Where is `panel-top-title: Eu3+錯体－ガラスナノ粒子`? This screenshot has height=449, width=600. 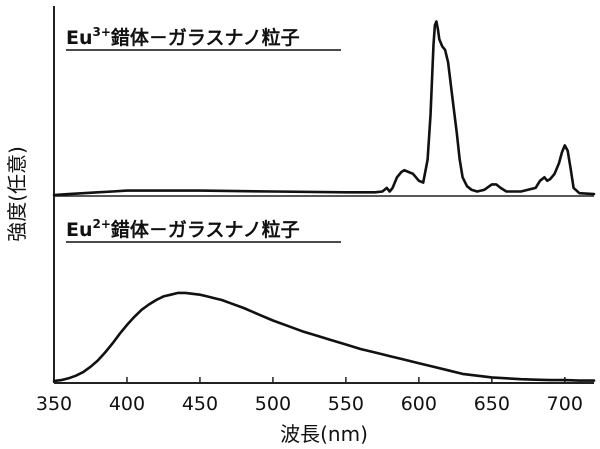 panel-top-title: Eu3+錯体－ガラスナノ粒子 is located at coordinates (203, 38).